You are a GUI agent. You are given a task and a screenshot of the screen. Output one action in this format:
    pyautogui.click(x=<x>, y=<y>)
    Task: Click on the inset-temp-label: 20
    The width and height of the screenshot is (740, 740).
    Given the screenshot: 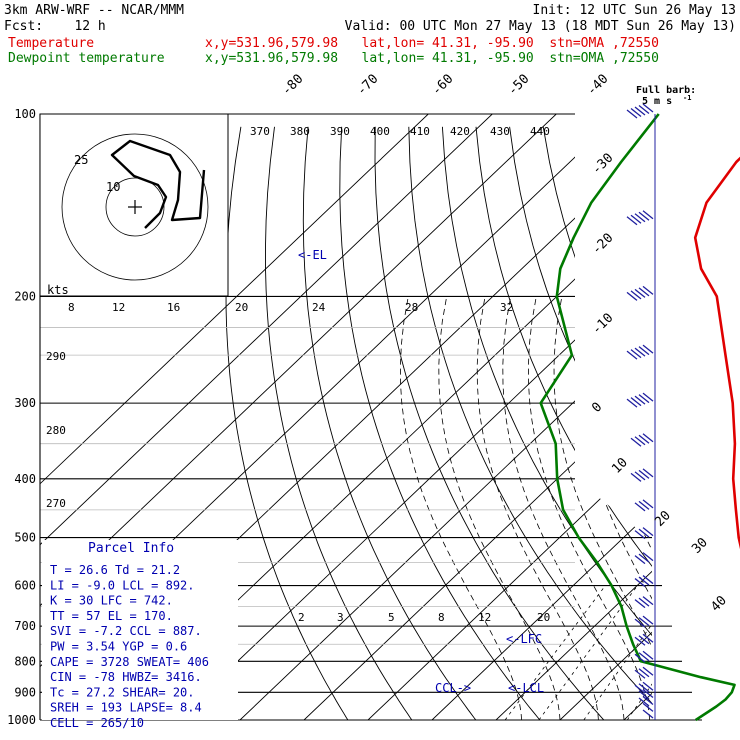 What is the action you would take?
    pyautogui.click(x=241, y=307)
    